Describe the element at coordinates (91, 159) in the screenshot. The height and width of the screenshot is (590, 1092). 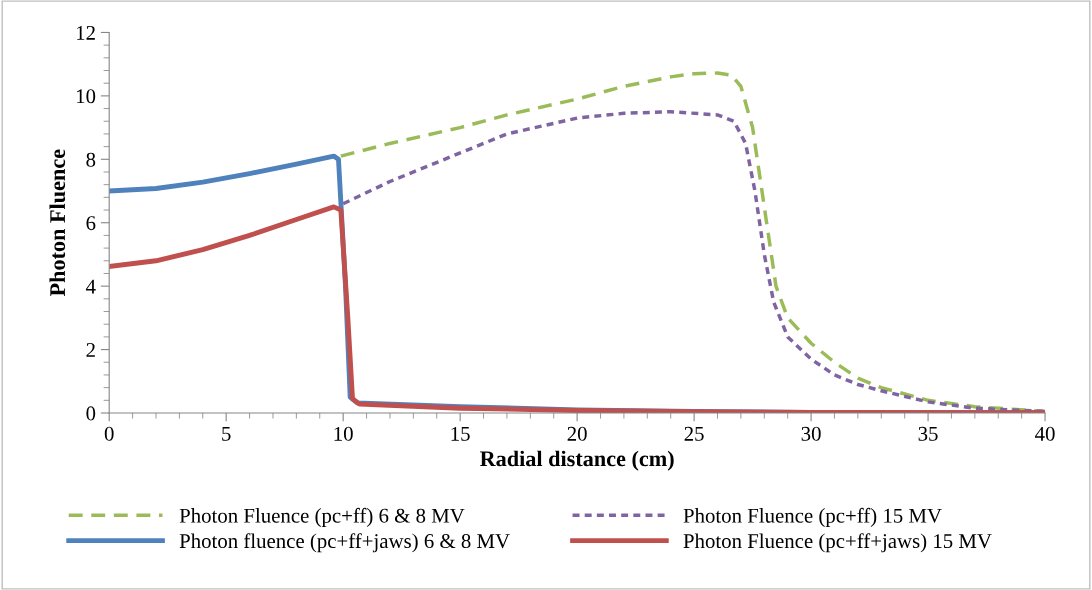
I see `y-tick-label: 8` at that location.